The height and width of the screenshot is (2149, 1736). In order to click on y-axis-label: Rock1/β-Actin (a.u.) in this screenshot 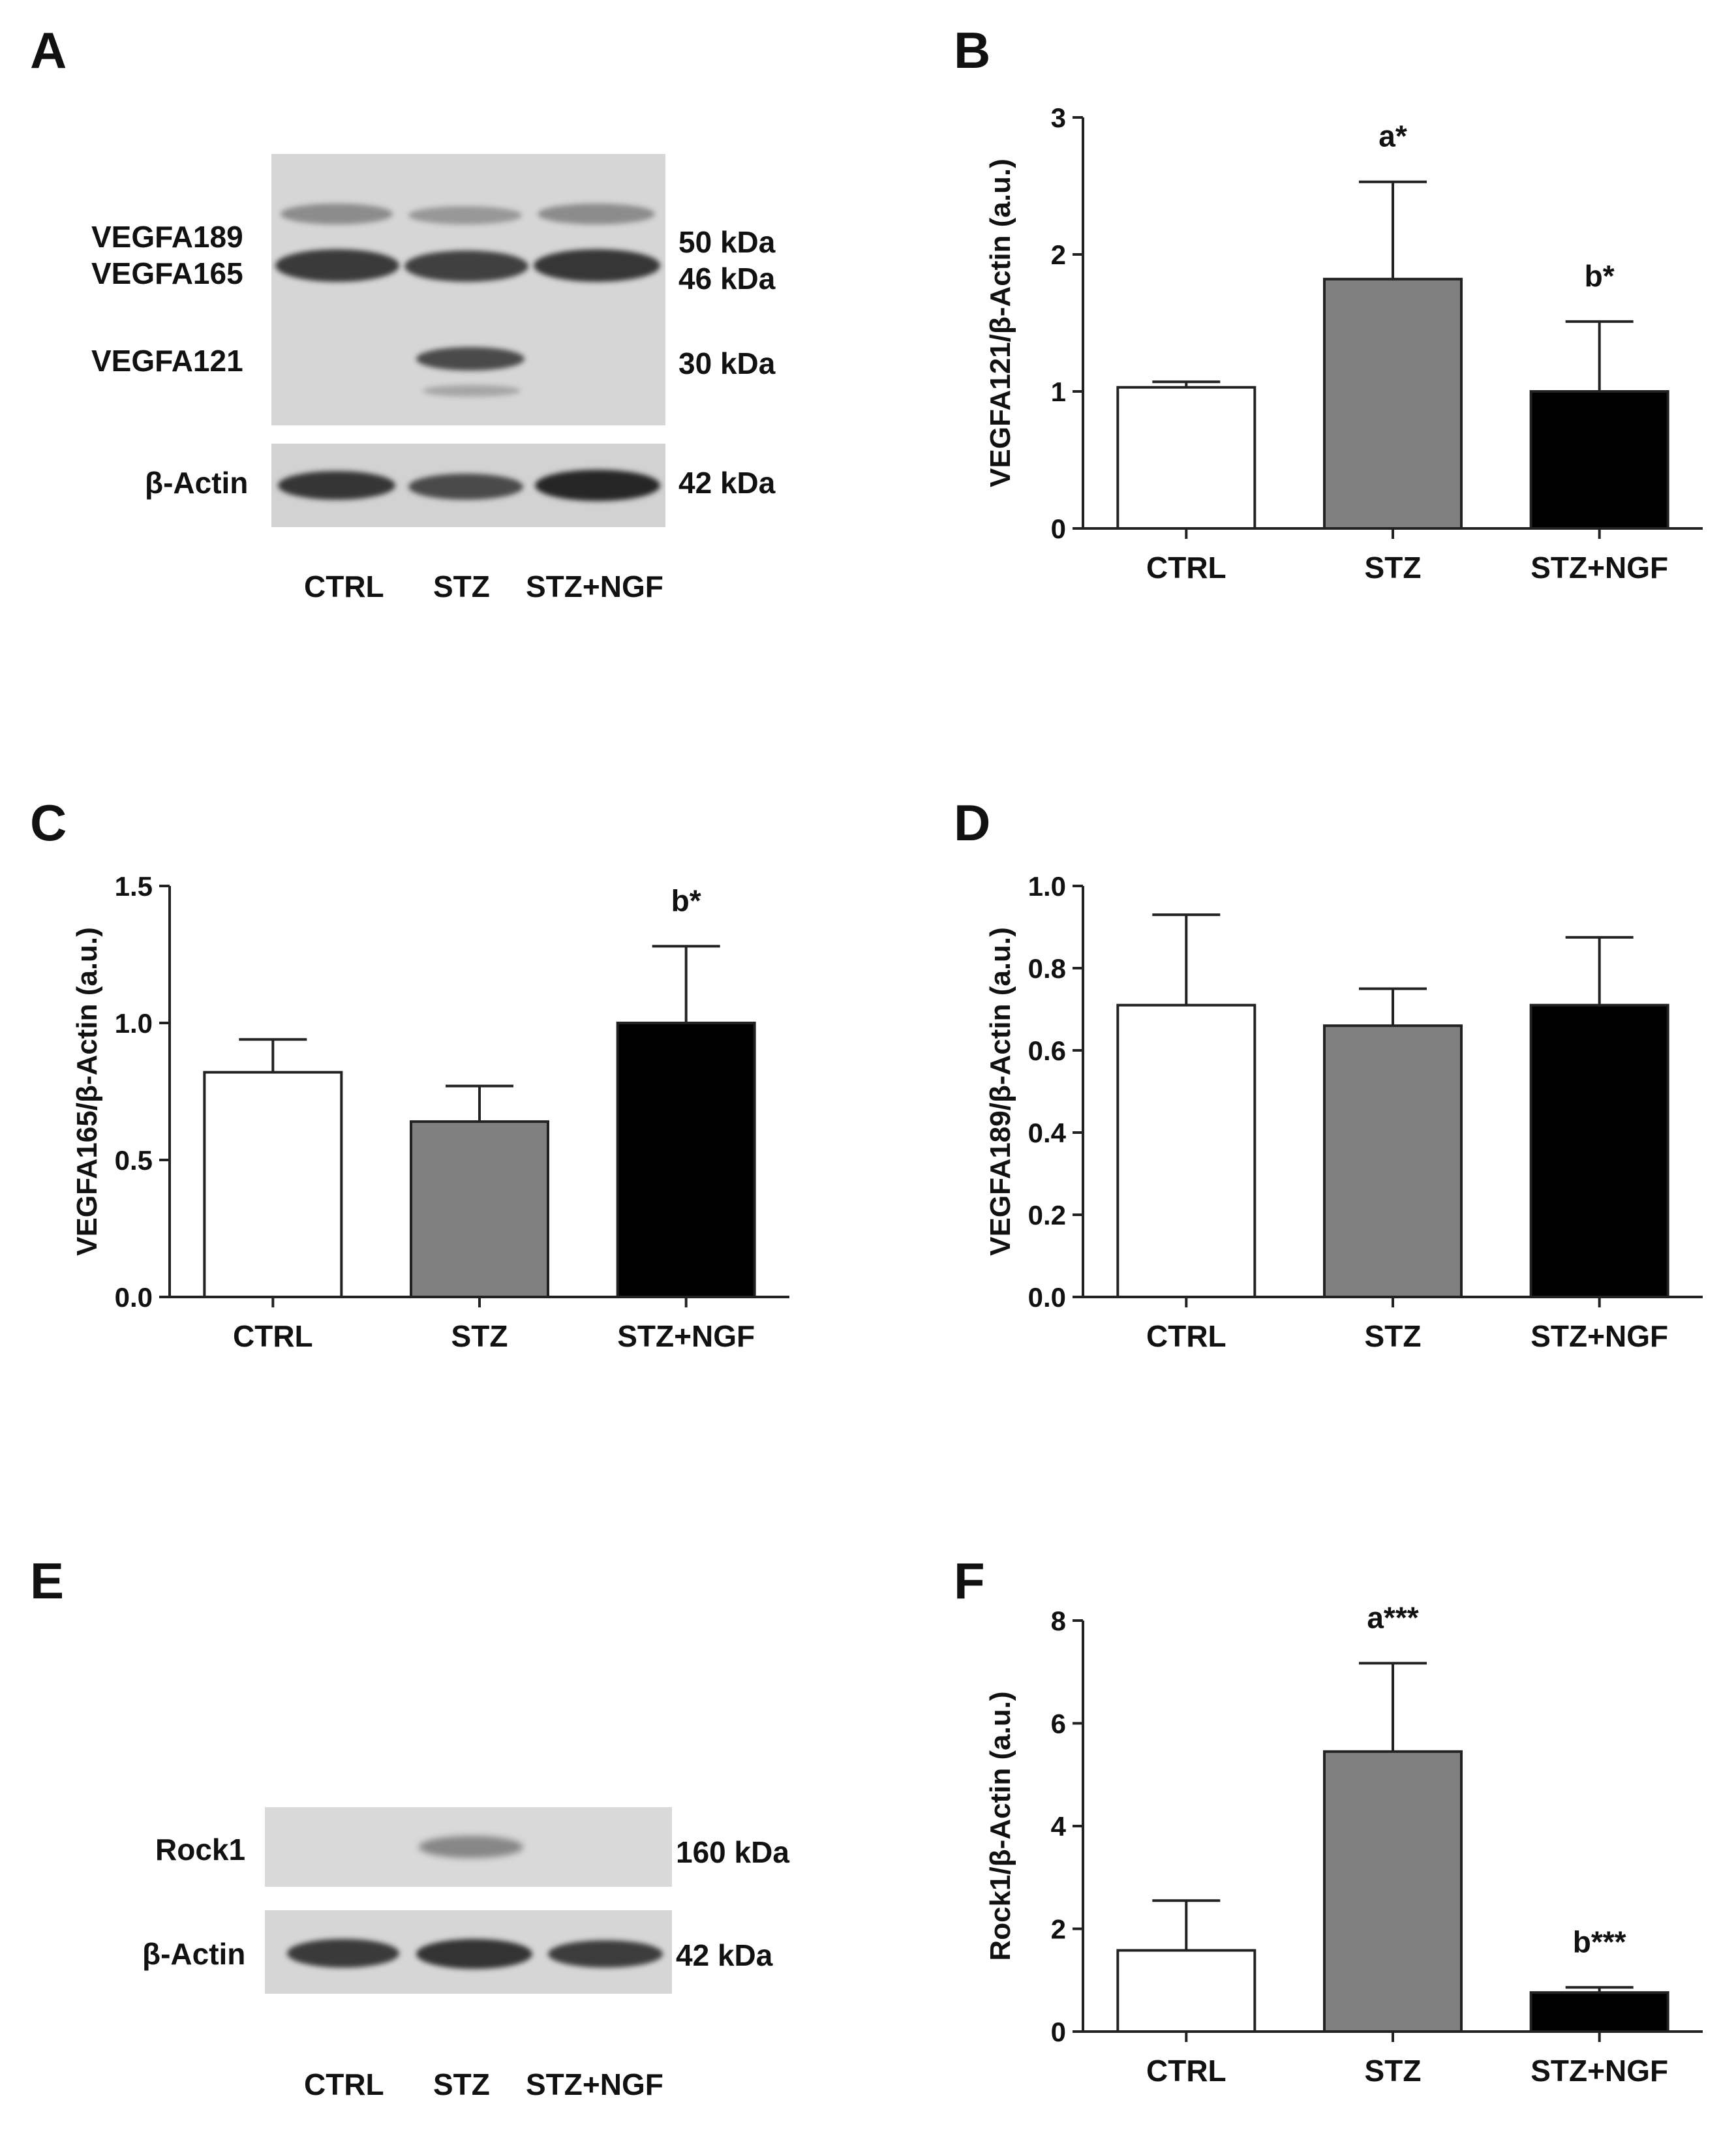, I will do `click(1000, 1825)`.